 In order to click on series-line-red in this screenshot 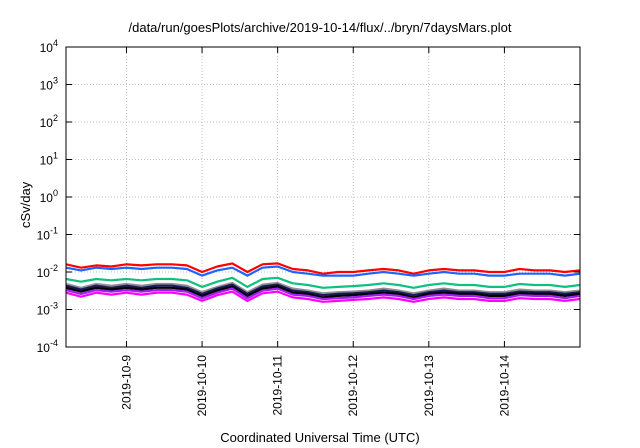, I will do `click(323, 268)`.